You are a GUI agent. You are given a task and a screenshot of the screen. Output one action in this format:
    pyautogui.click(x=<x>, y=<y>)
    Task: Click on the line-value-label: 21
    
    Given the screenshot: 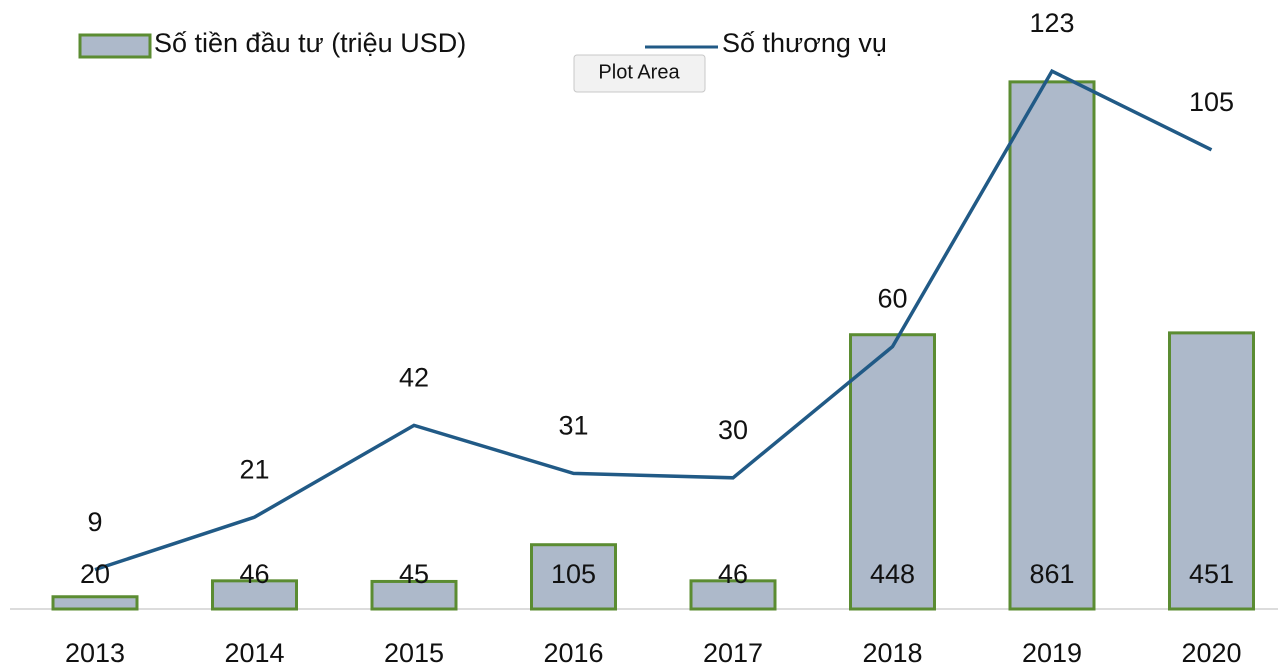 What is the action you would take?
    pyautogui.click(x=254, y=469)
    